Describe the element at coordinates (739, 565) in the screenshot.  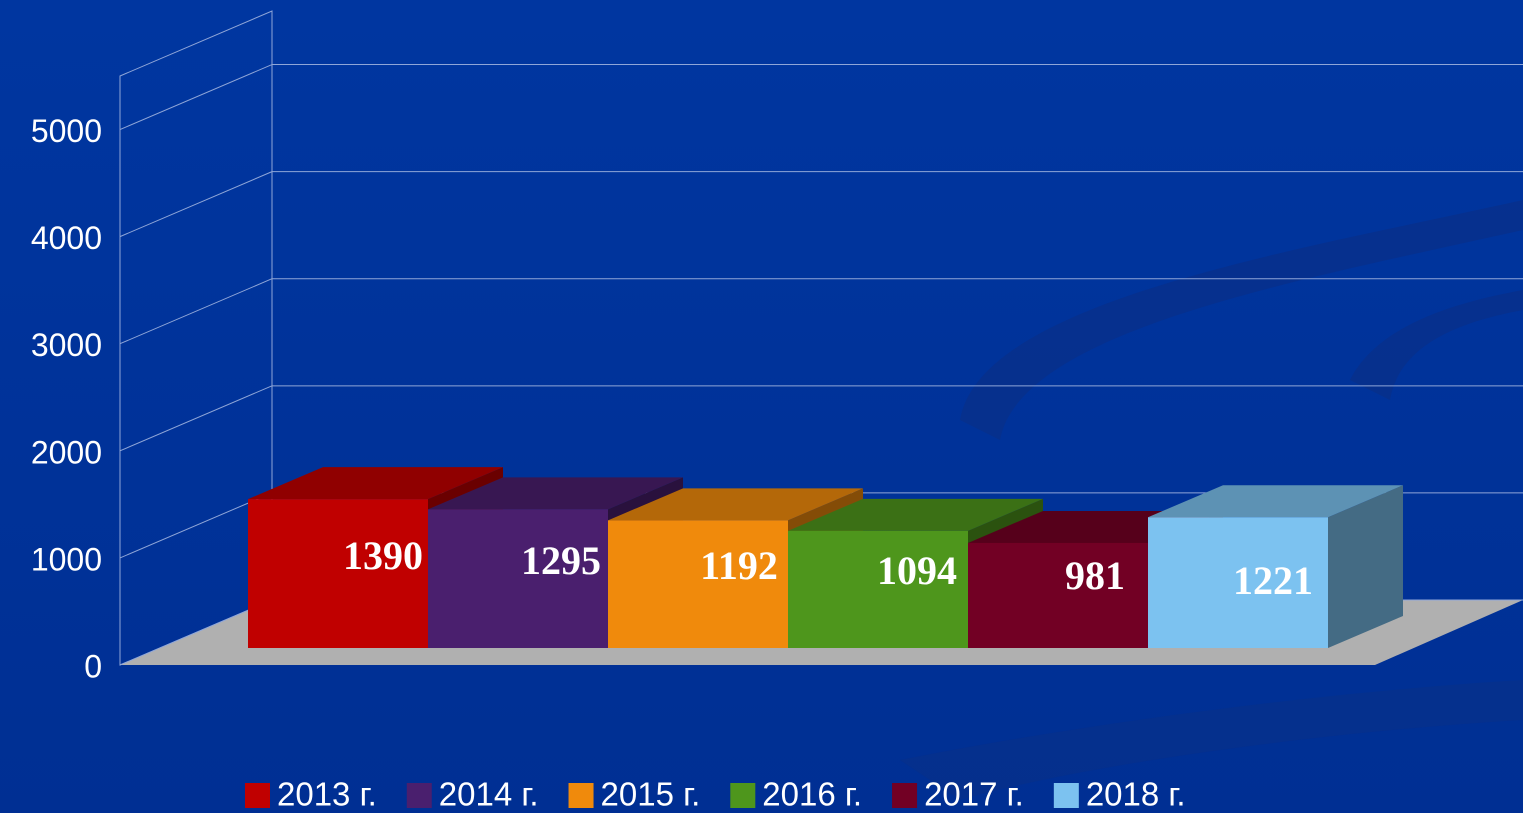
I see `value-label: 1192` at that location.